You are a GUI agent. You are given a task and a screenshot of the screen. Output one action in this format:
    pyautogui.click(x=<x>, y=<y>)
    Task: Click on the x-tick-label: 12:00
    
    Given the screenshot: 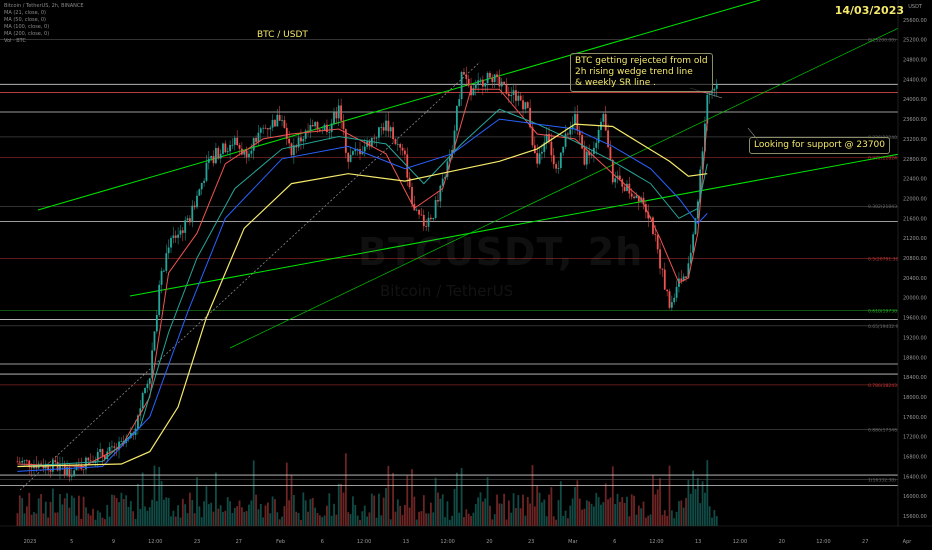 What is the action you would take?
    pyautogui.click(x=447, y=542)
    